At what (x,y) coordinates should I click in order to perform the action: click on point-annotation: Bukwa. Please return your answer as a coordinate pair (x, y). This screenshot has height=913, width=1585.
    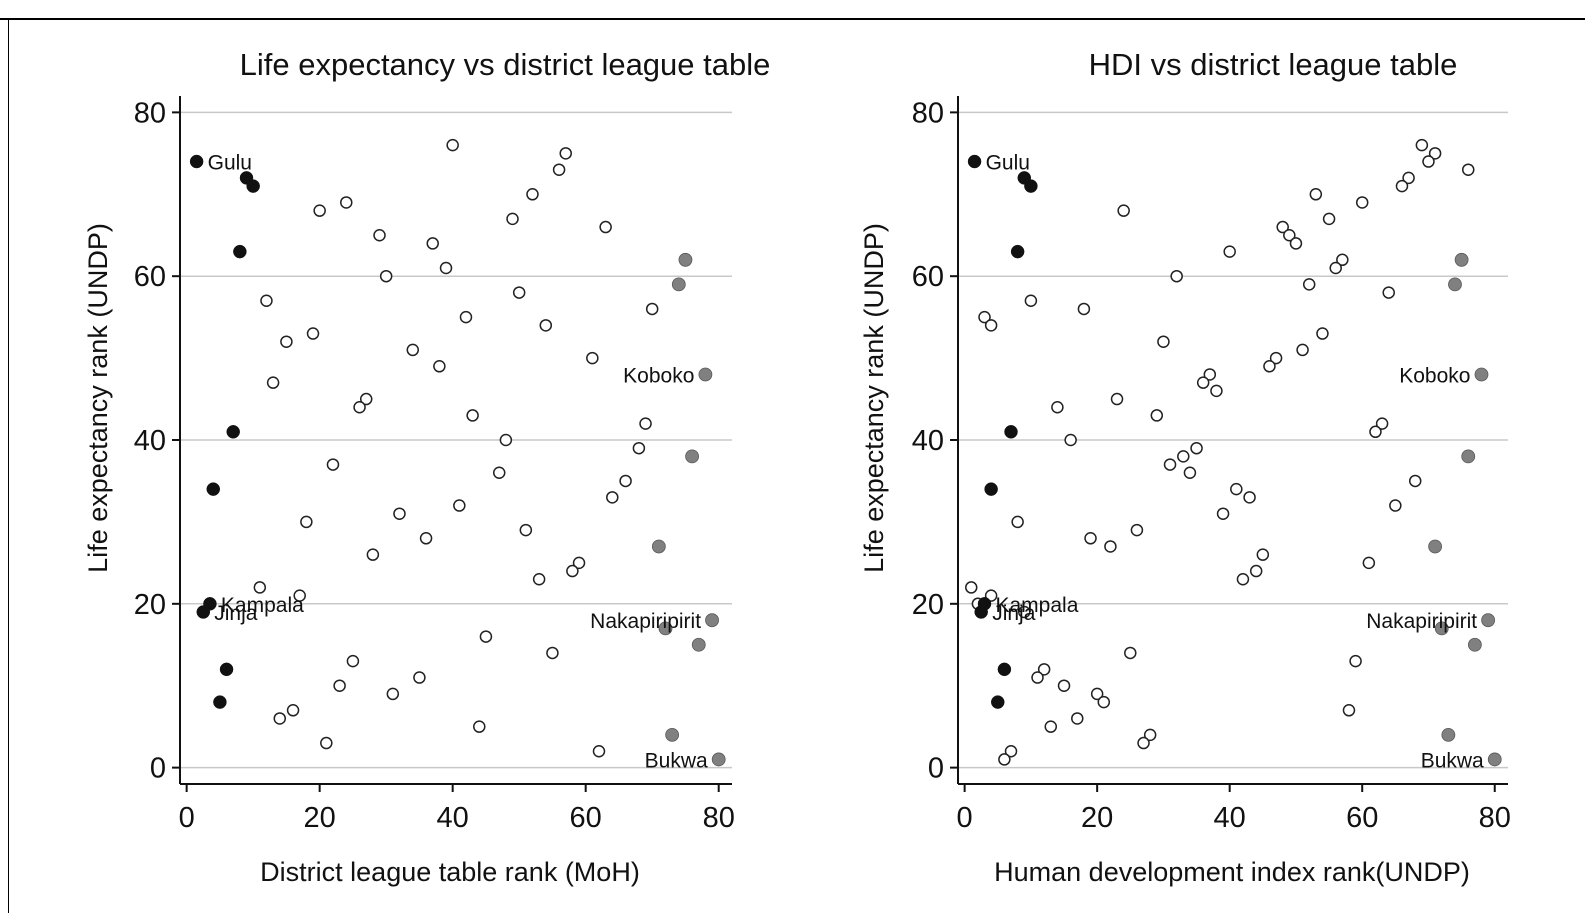
    Looking at the image, I should click on (676, 760).